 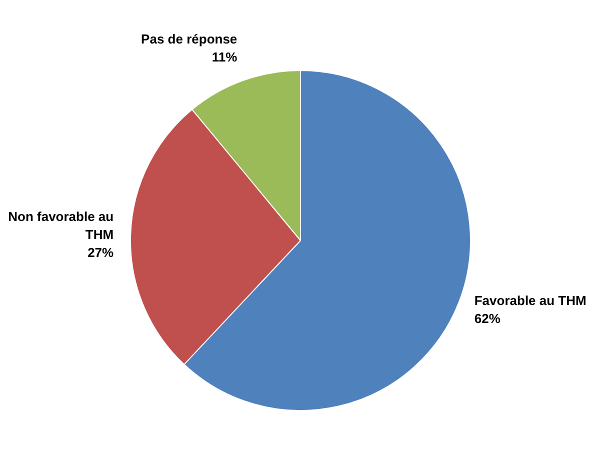 I want to click on data-label: 62%, so click(x=487, y=318).